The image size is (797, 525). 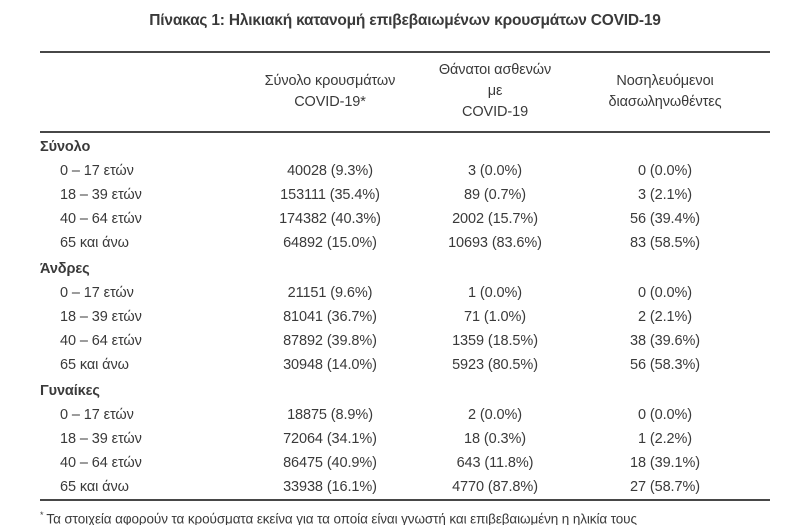 I want to click on deaths-cell: 2002 (15.7%), so click(x=495, y=219).